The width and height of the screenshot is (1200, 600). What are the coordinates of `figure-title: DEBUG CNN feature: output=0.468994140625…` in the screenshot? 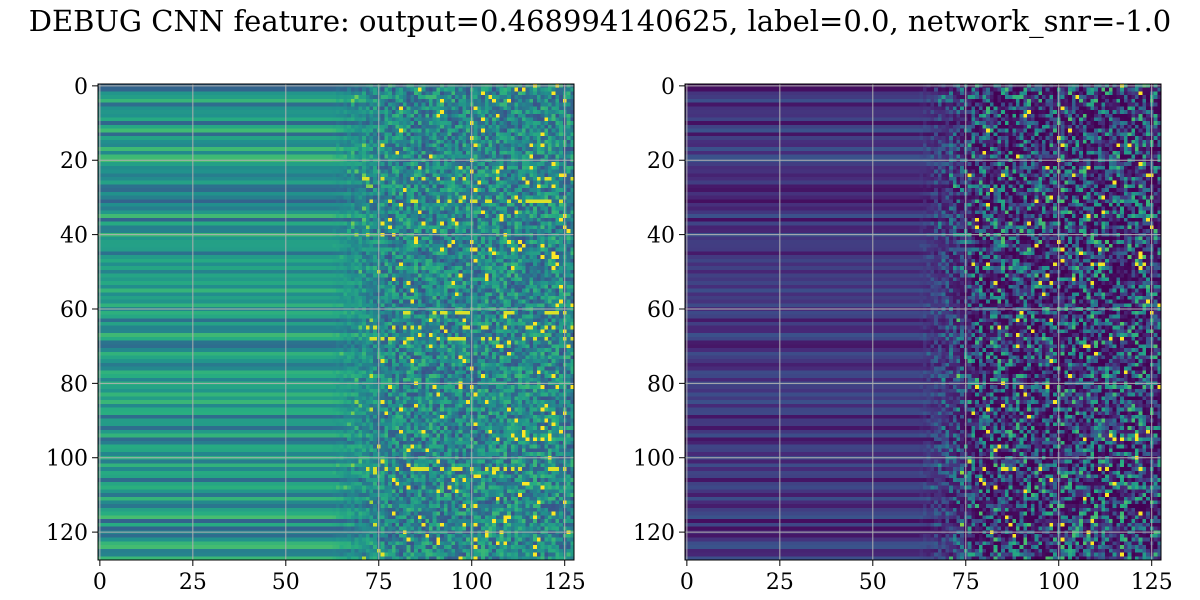 It's located at (600, 21).